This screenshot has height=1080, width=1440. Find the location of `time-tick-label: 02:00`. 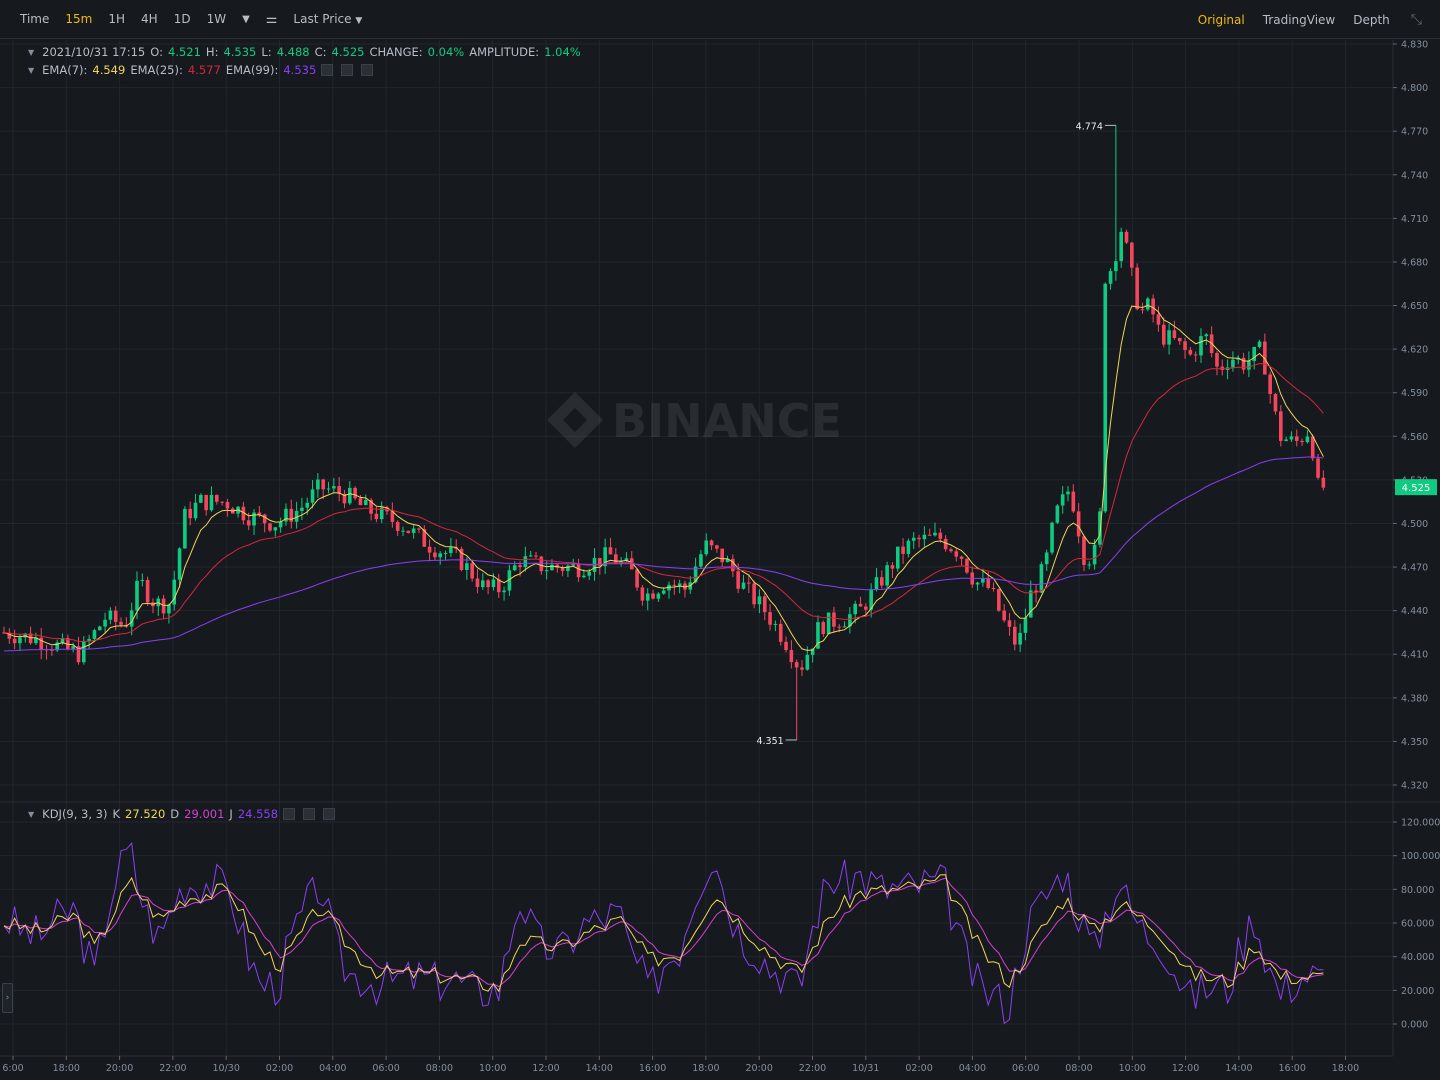

time-tick-label: 02:00 is located at coordinates (279, 1068).